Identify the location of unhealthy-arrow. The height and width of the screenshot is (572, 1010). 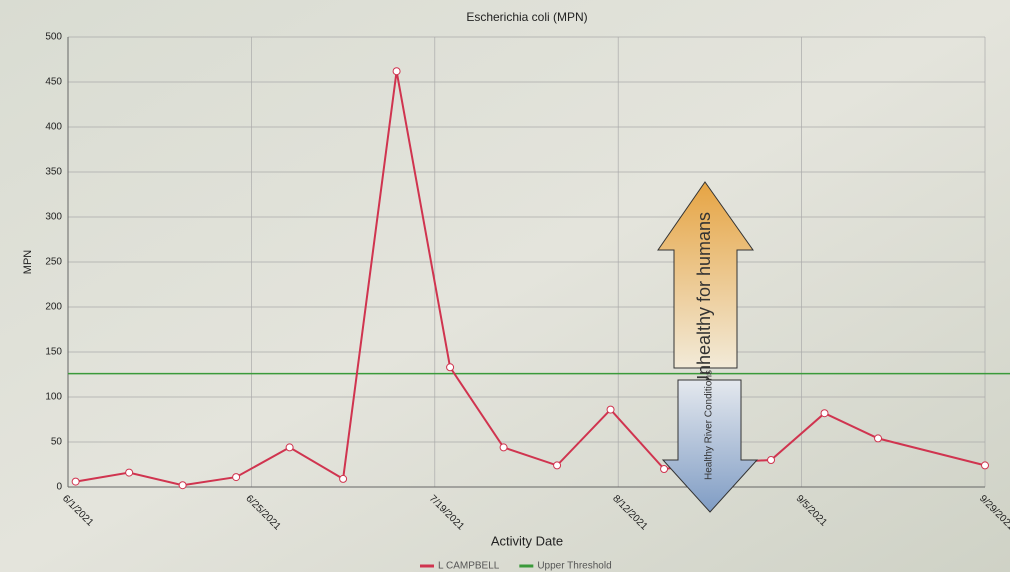
(705, 275).